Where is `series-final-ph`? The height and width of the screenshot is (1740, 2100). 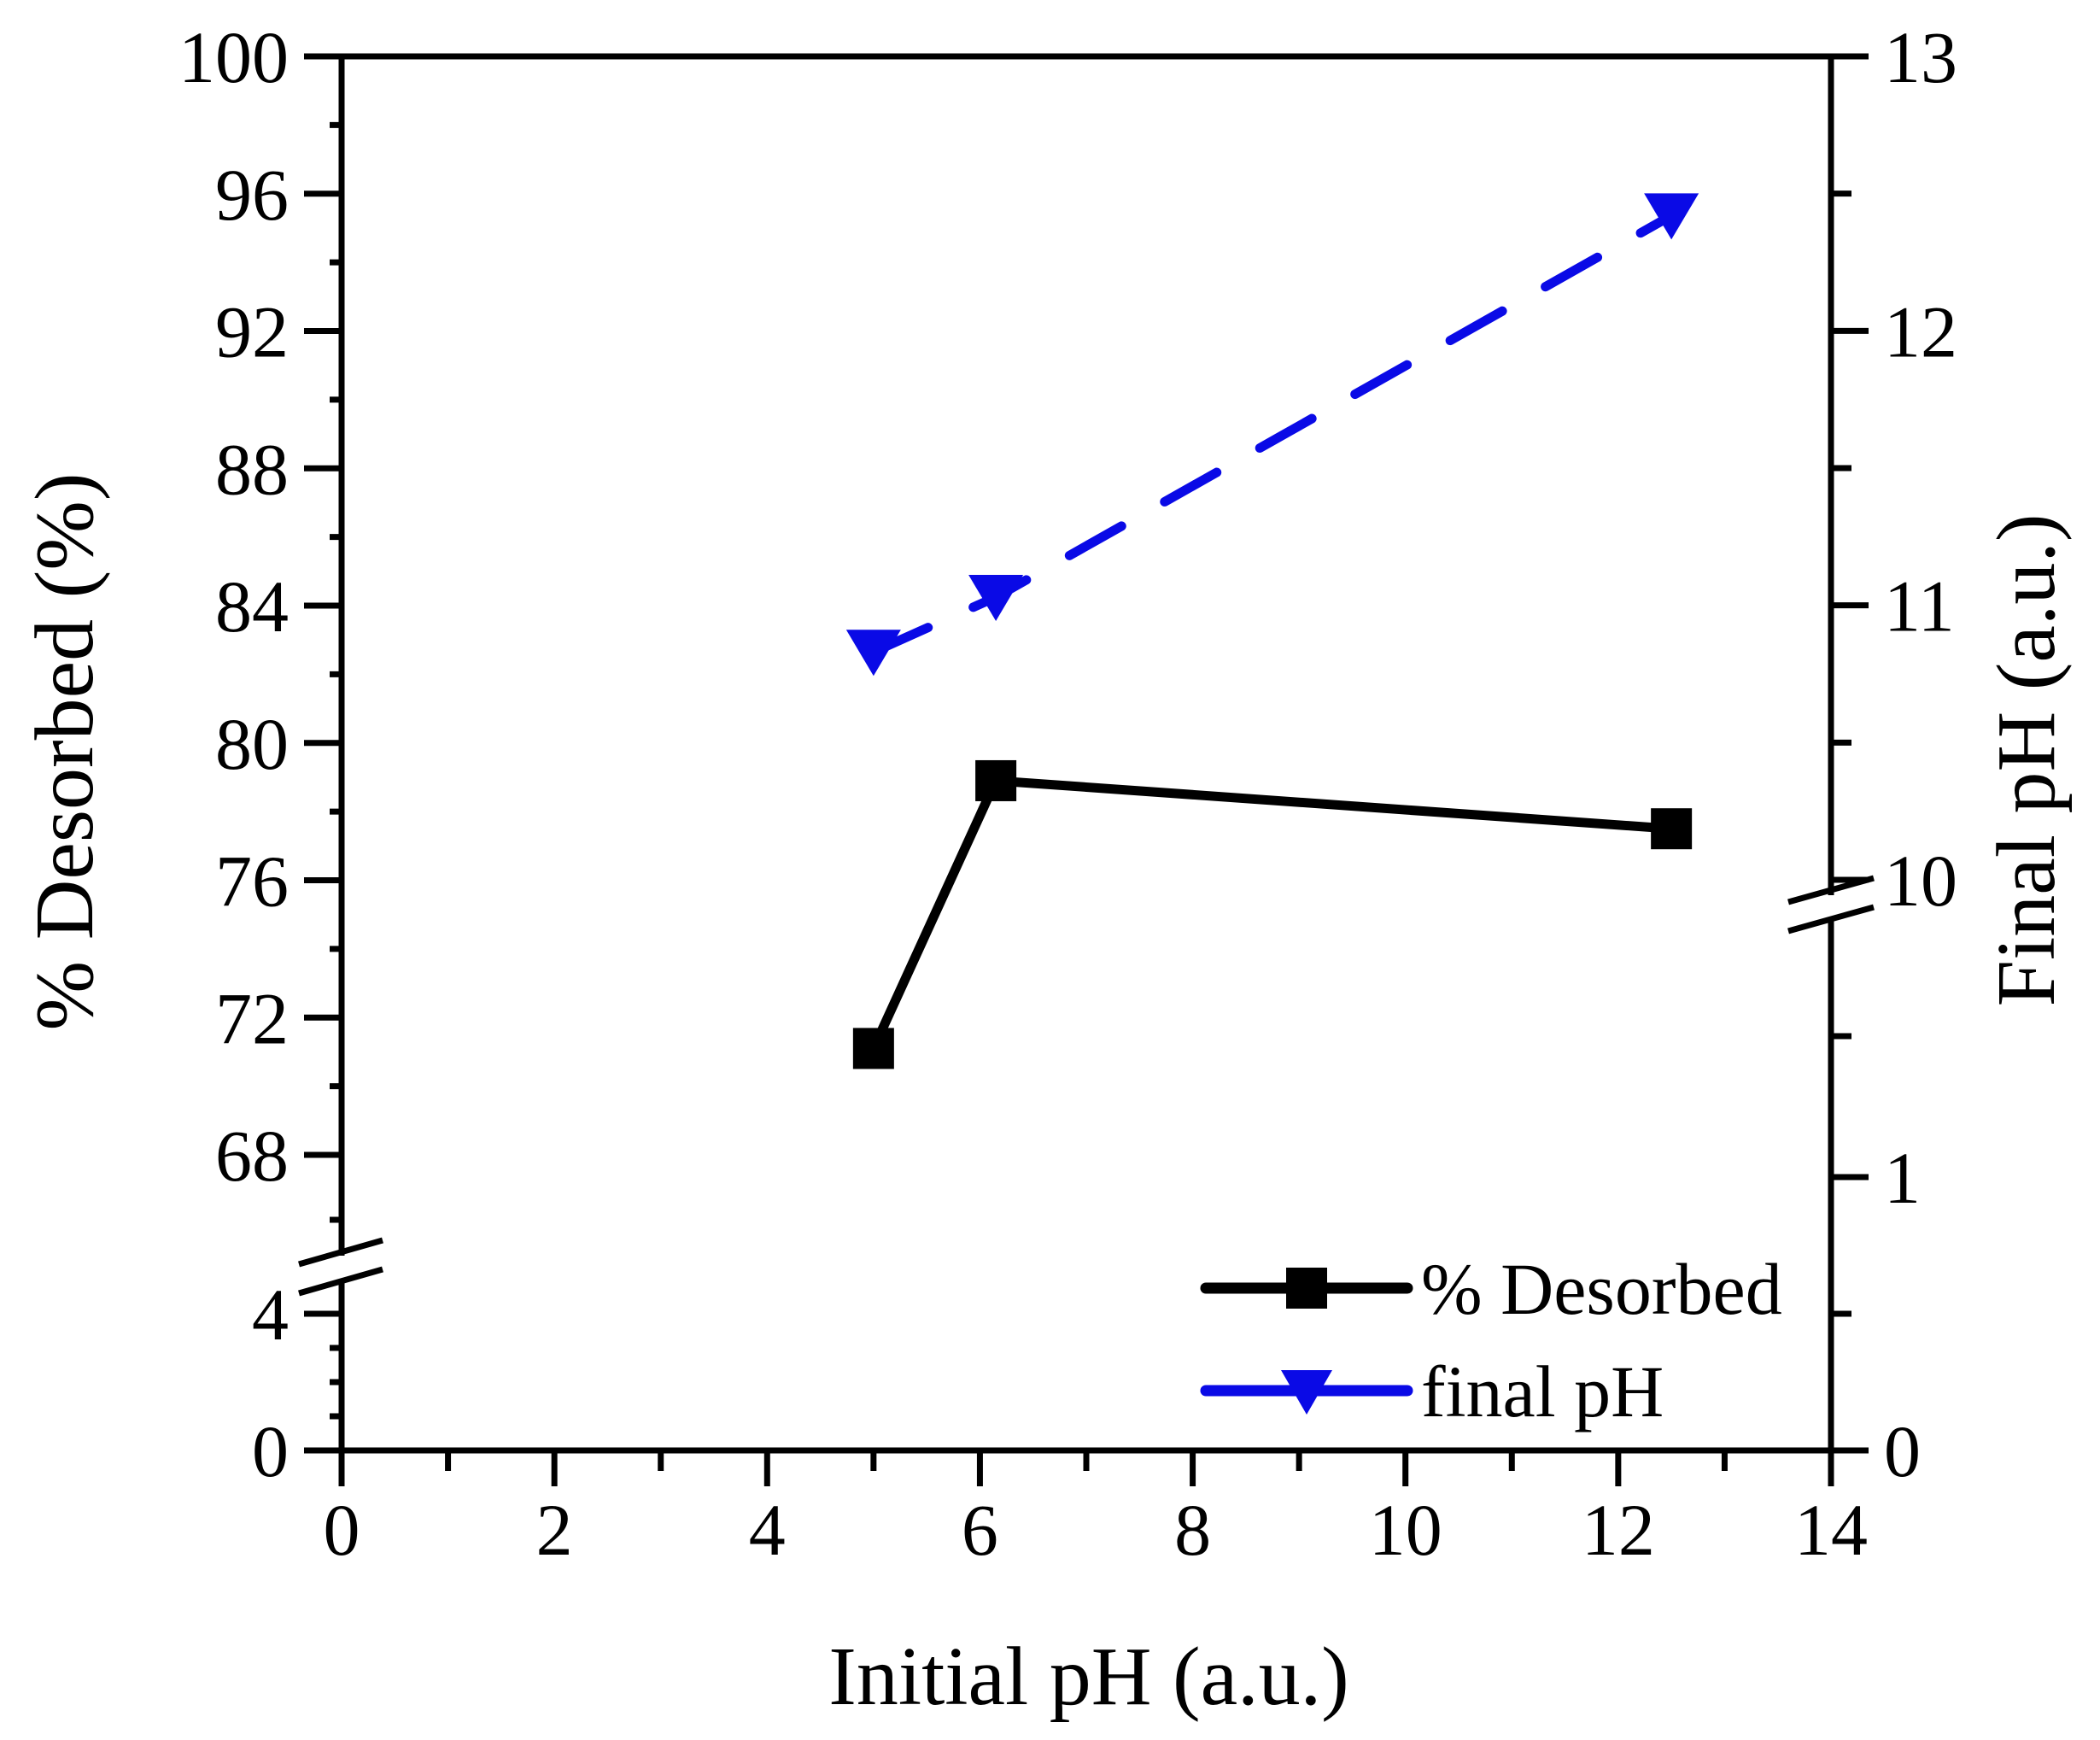
series-final-ph is located at coordinates (1272, 435).